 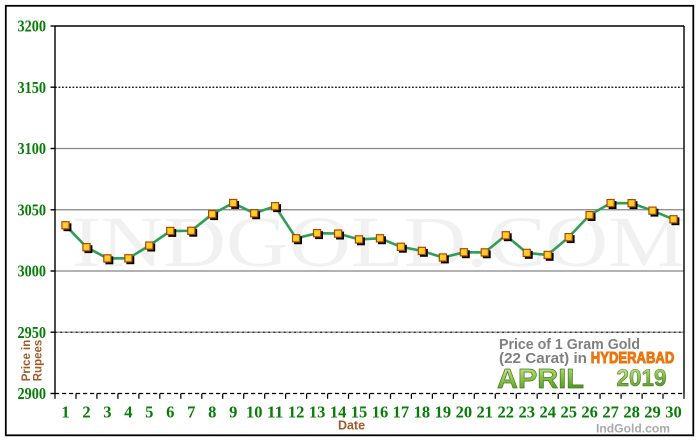 What do you see at coordinates (401, 412) in the screenshot?
I see `svg-text: 17` at bounding box center [401, 412].